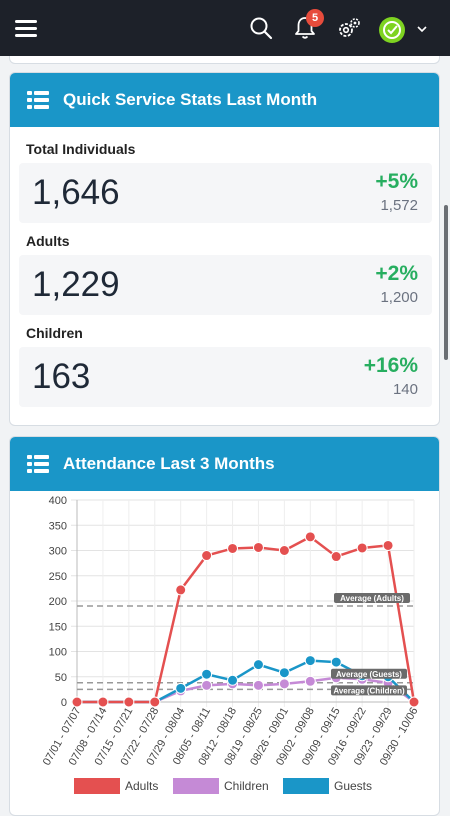  Describe the element at coordinates (64, 703) in the screenshot. I see `y-tick-label: 0` at that location.